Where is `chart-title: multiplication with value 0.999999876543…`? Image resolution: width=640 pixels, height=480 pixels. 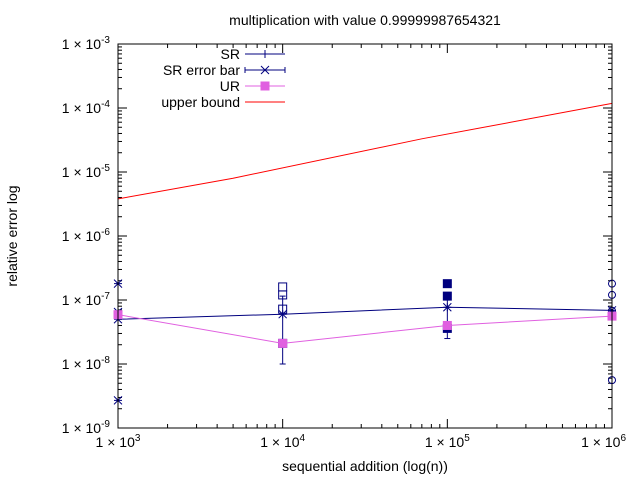 chart-title: multiplication with value 0.999999876543… is located at coordinates (365, 20).